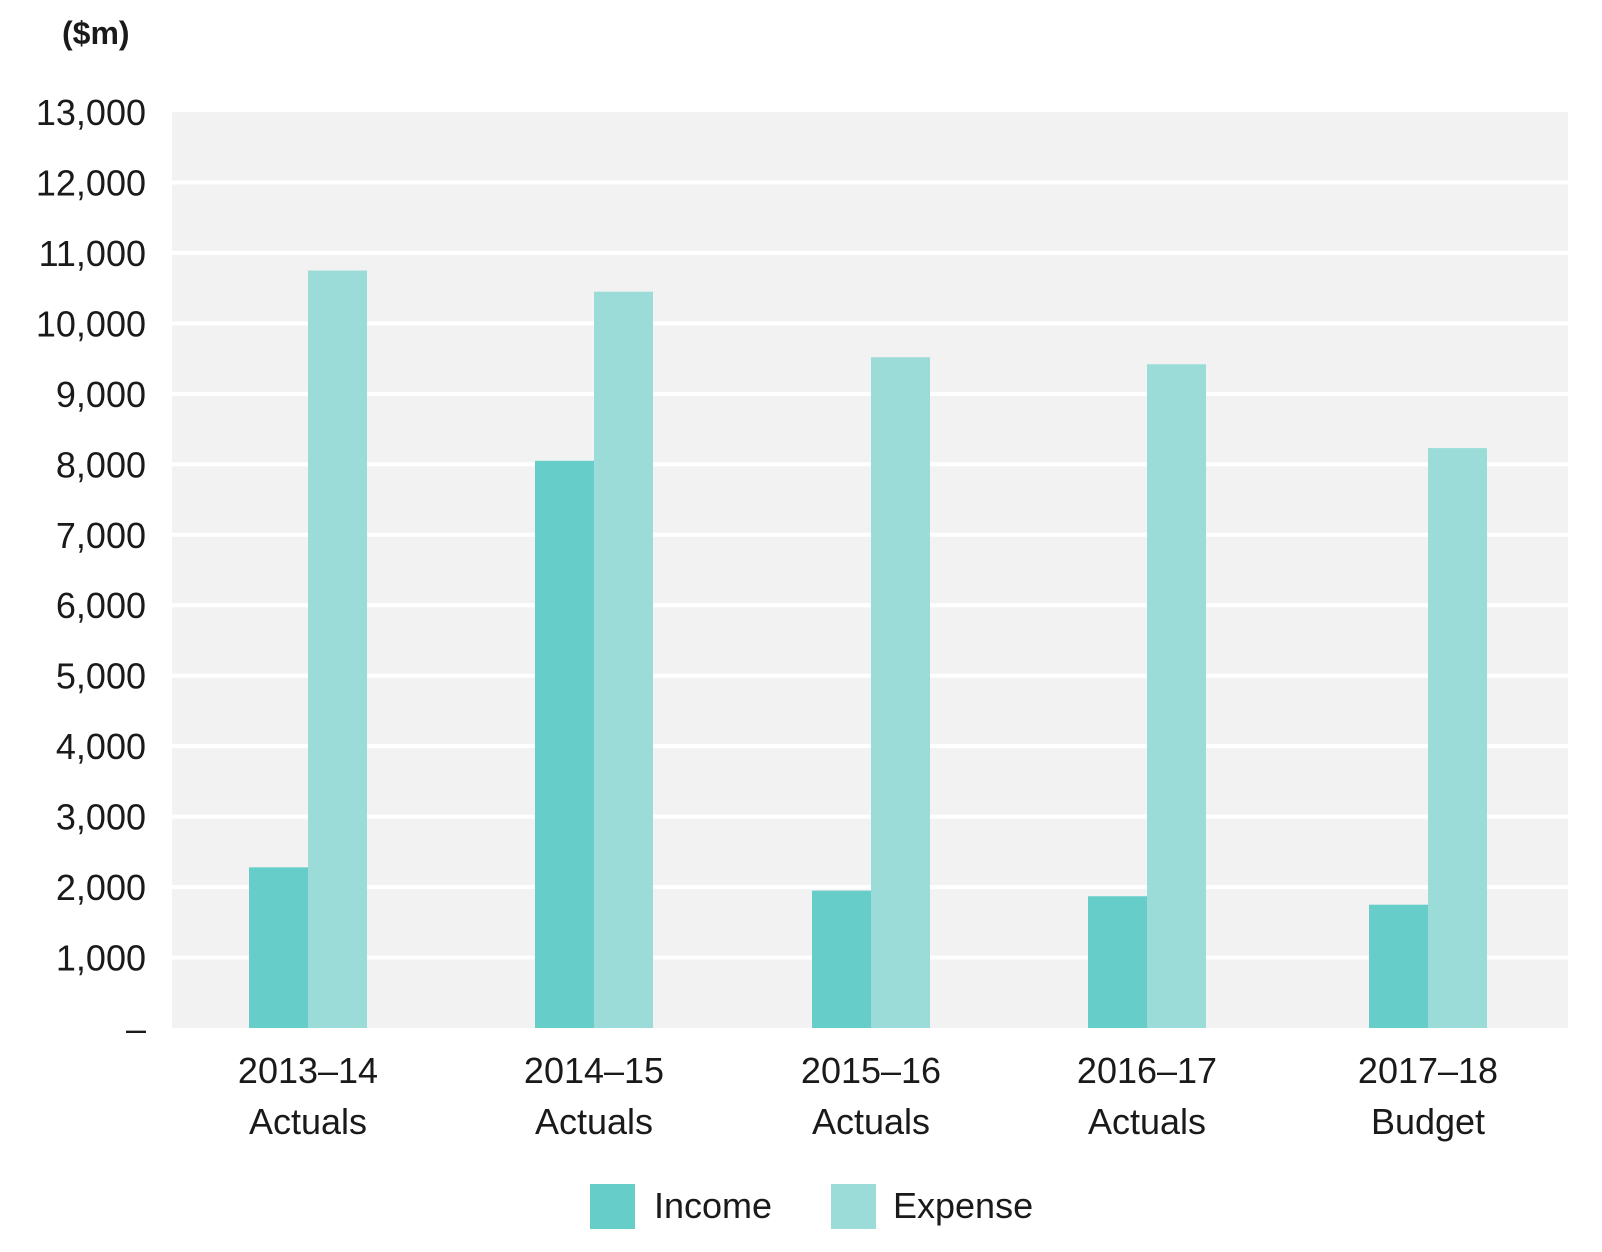  I want to click on y-tick-label: 4,000, so click(101, 746).